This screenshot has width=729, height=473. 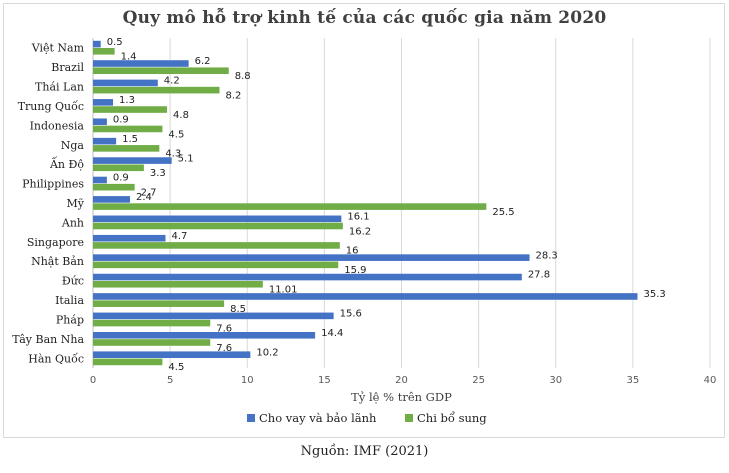 I want to click on data-label: 16.1, so click(x=358, y=217).